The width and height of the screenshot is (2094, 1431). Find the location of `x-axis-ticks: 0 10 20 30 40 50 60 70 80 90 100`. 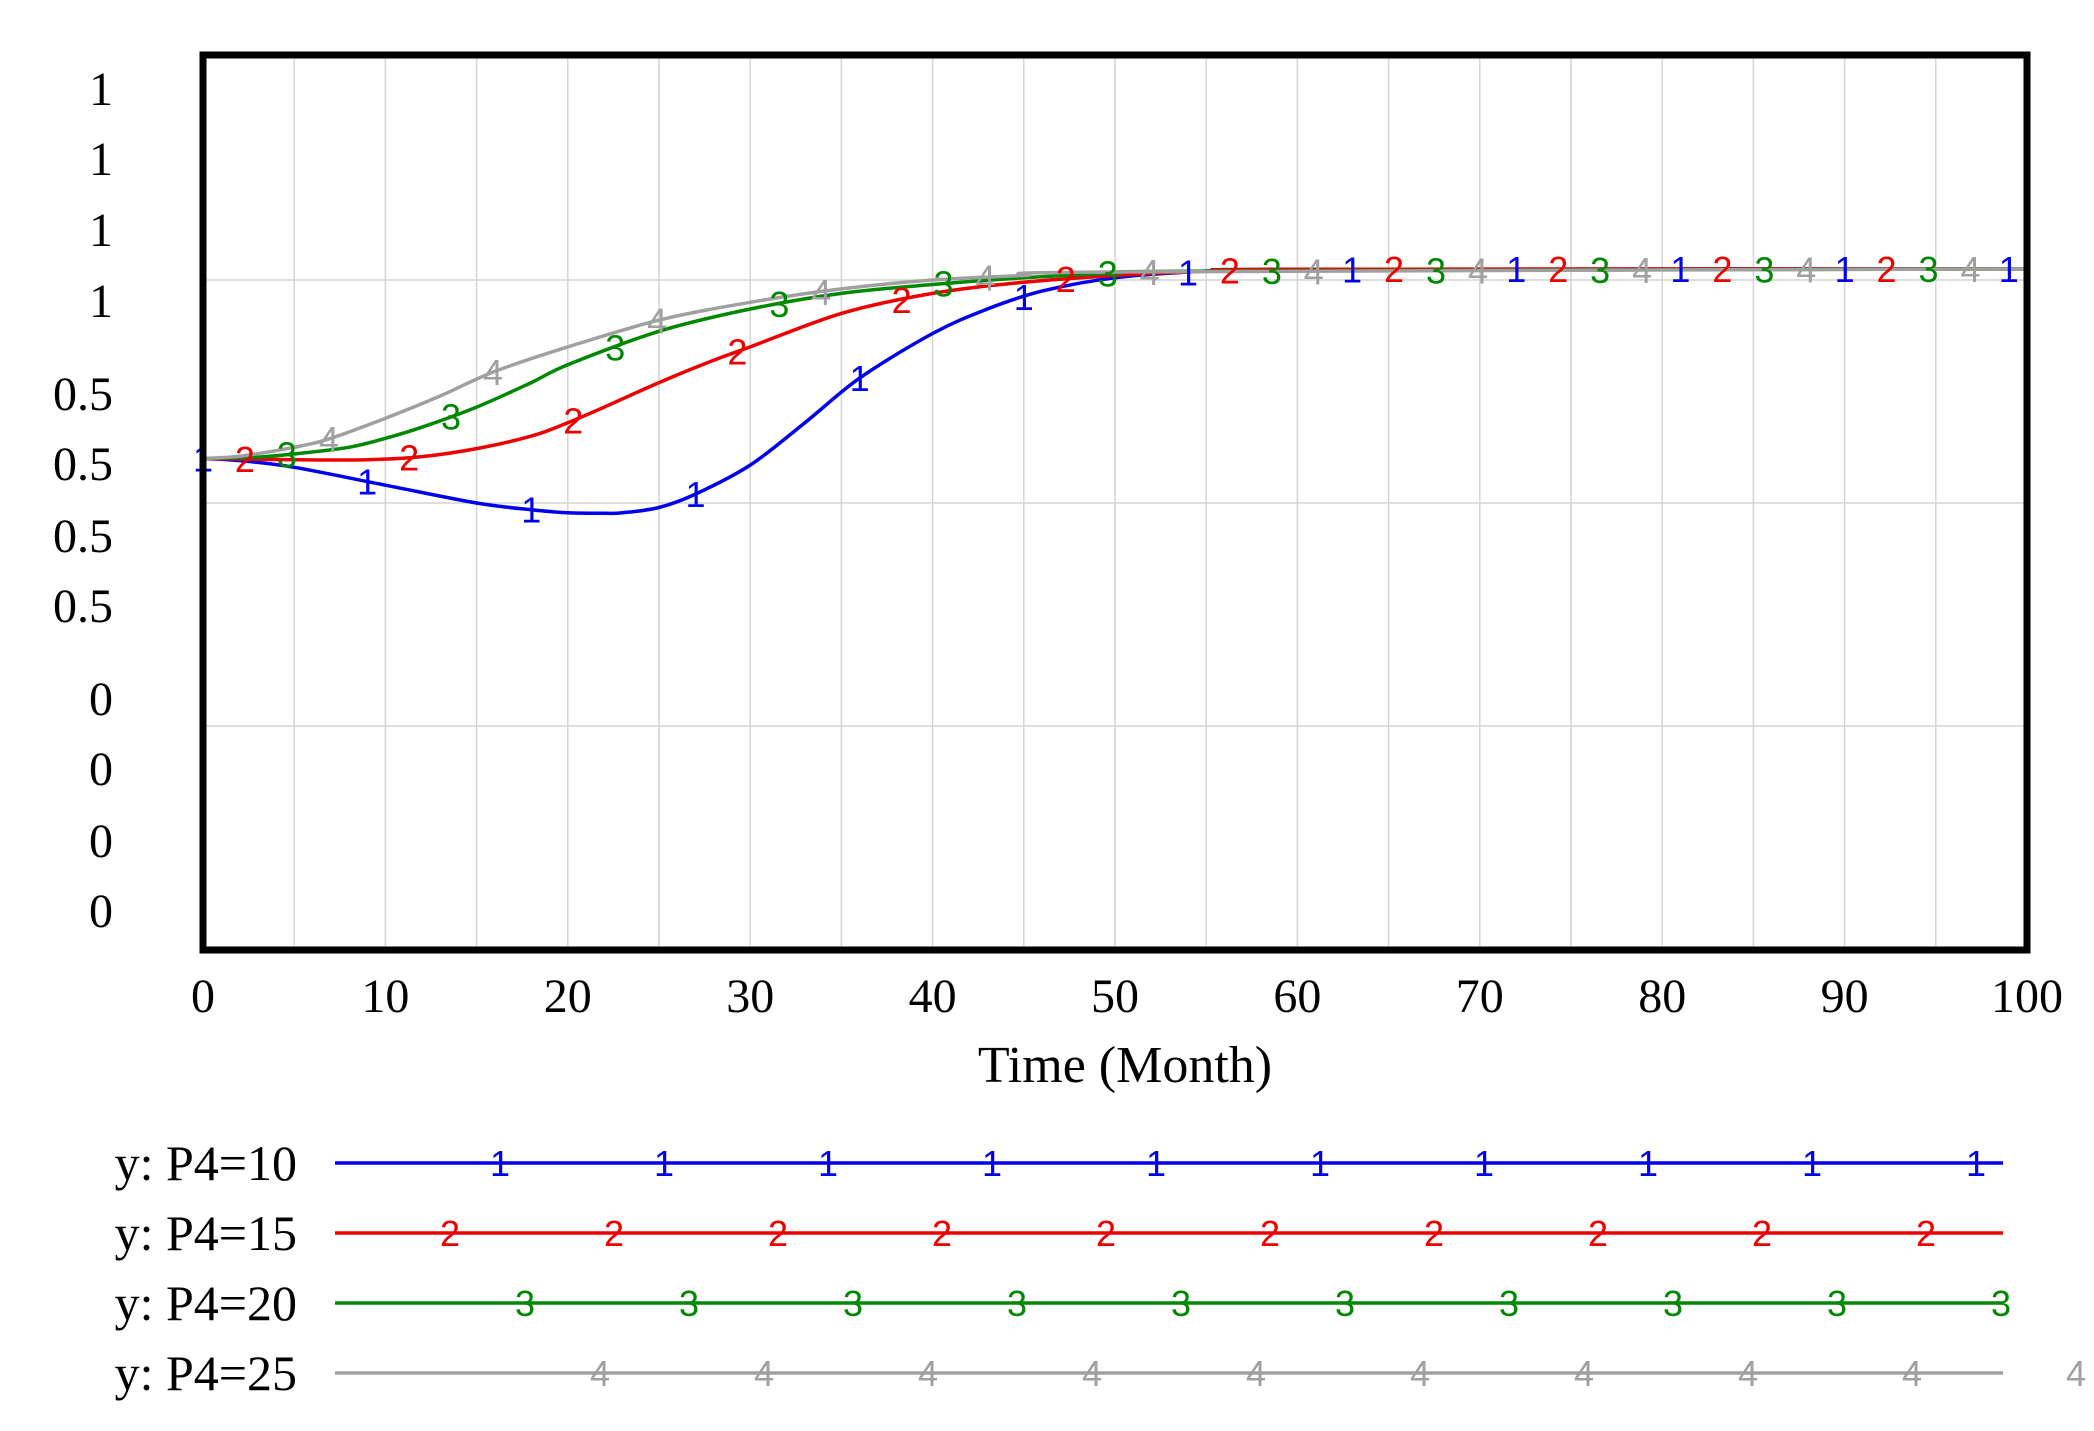

x-axis-ticks: 0 10 20 30 40 50 60 70 80 90 100 is located at coordinates (1127, 996).